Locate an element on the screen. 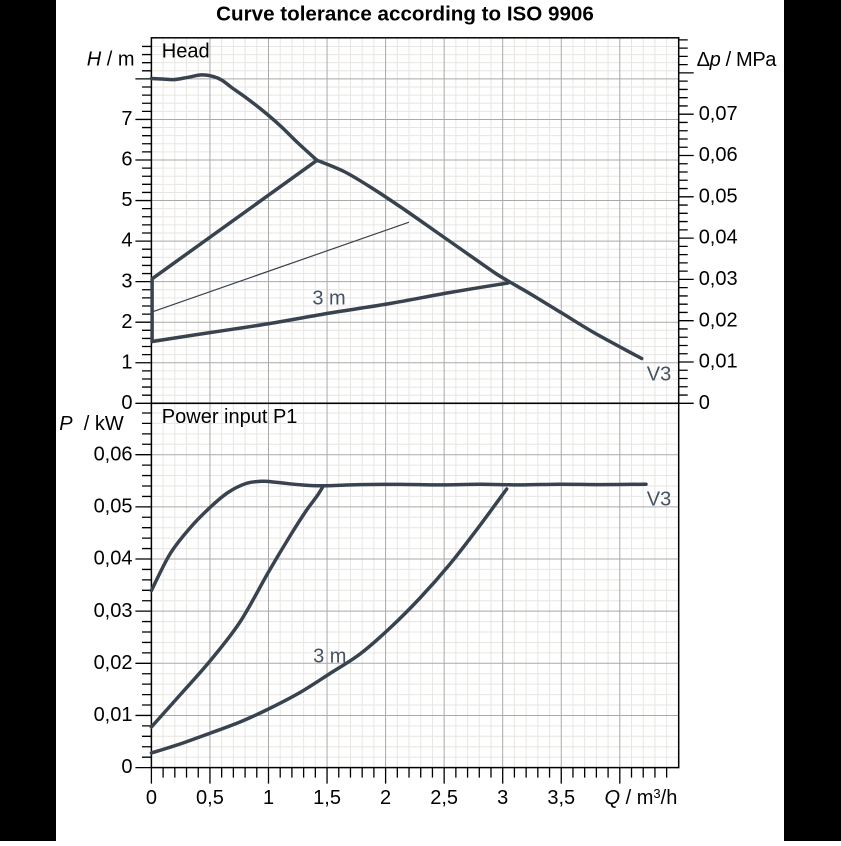 This screenshot has height=846, width=841. svg-text: Power input P1 is located at coordinates (230, 417).